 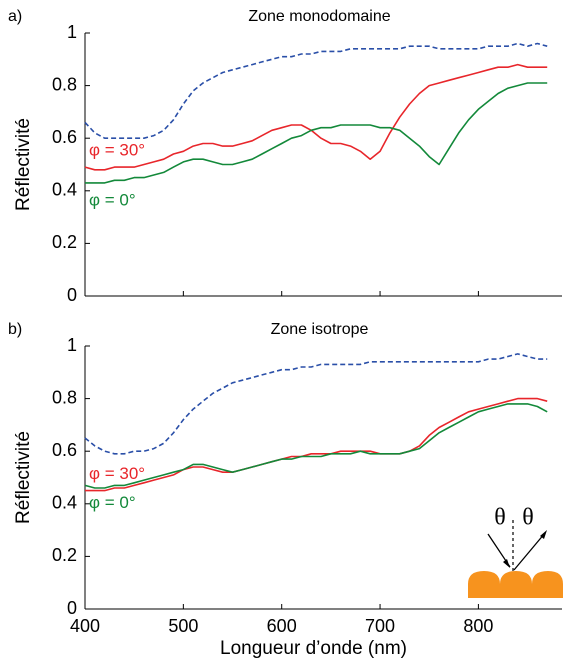 What do you see at coordinates (313, 648) in the screenshot?
I see `x-axis-label: Longueur d’onde (nm)` at bounding box center [313, 648].